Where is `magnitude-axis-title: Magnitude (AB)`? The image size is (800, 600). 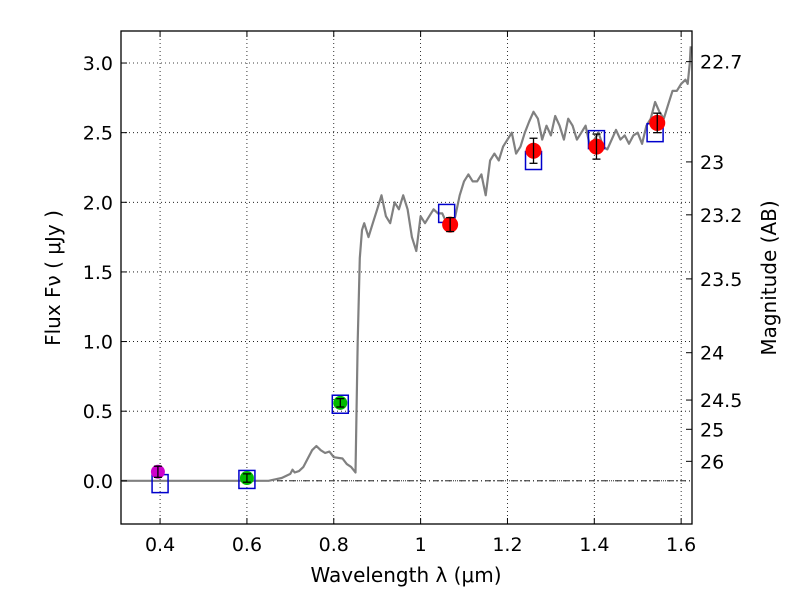 magnitude-axis-title: Magnitude (AB) is located at coordinates (769, 277).